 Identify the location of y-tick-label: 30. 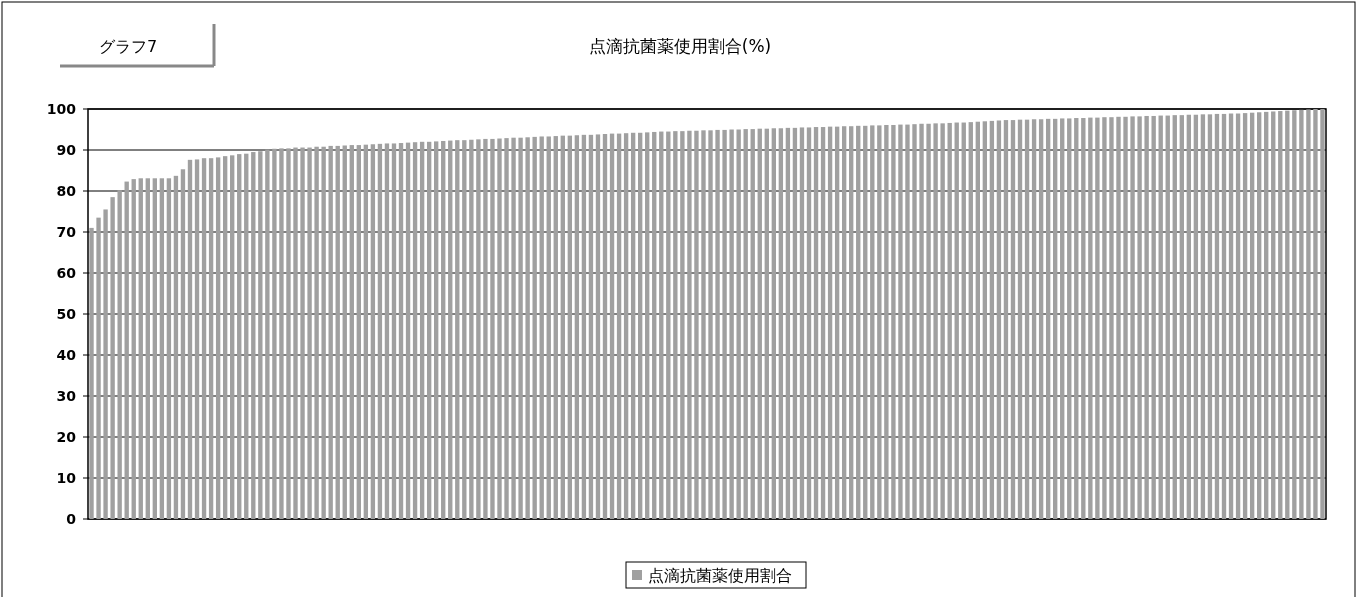
(66, 396).